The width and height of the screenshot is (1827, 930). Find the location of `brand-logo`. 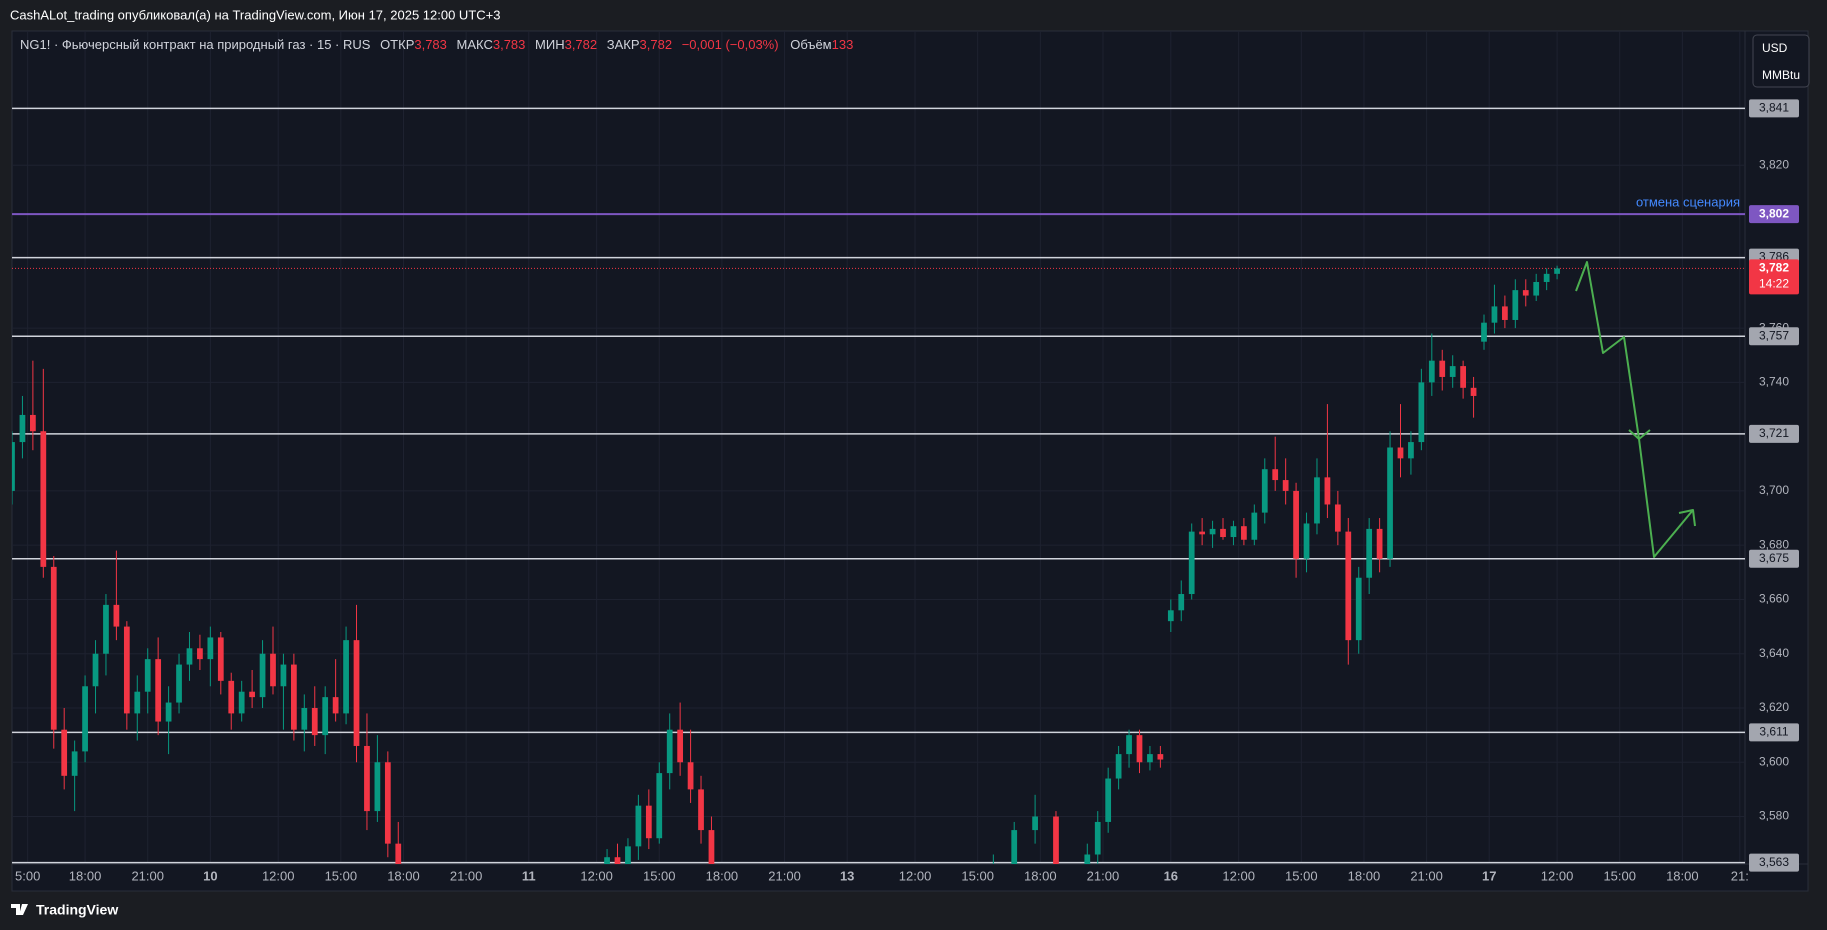

brand-logo is located at coordinates (19, 909).